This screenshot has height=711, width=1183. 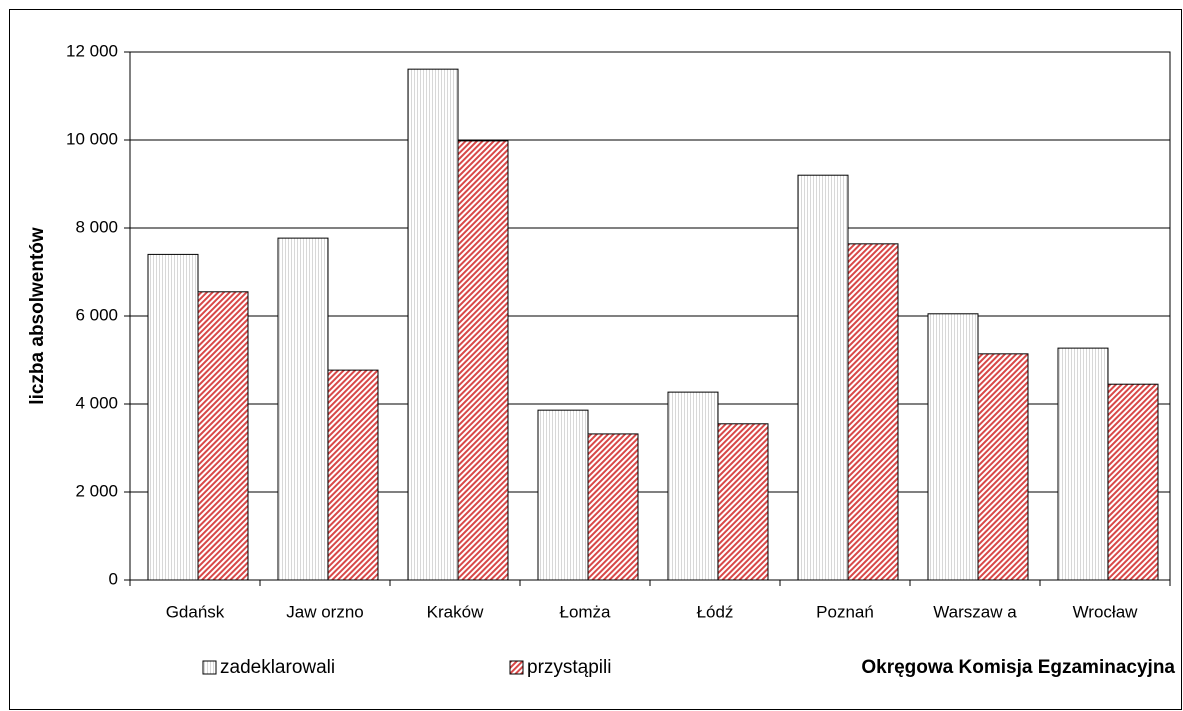 What do you see at coordinates (92, 138) in the screenshot?
I see `y-tick-label: 10 000` at bounding box center [92, 138].